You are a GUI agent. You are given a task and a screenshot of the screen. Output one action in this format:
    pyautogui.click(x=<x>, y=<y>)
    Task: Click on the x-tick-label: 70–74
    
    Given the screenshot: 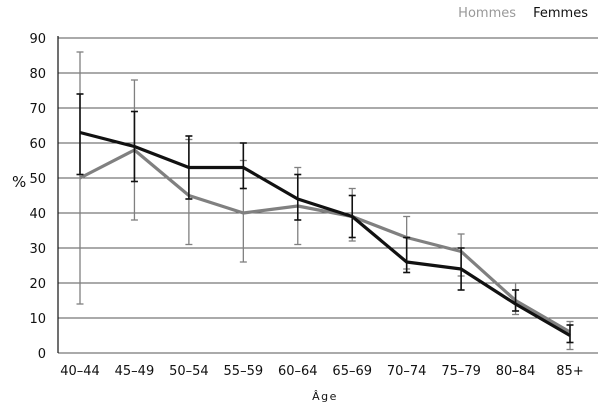 What is the action you would take?
    pyautogui.click(x=407, y=371)
    